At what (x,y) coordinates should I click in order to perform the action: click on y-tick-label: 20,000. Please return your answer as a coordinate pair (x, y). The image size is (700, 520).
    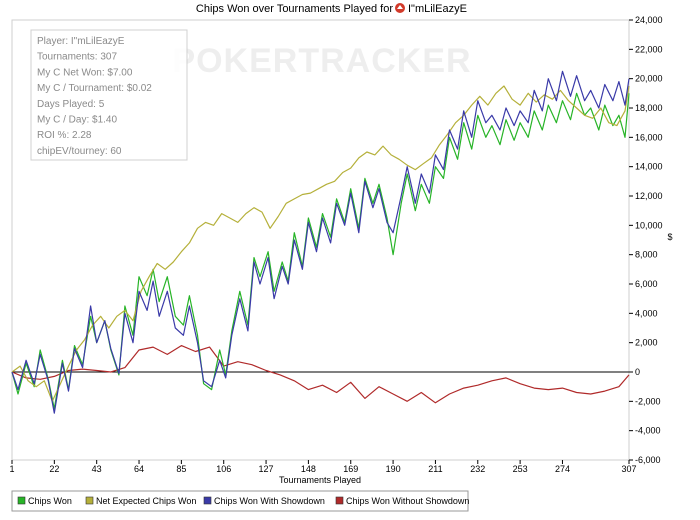
    Looking at the image, I should click on (649, 79).